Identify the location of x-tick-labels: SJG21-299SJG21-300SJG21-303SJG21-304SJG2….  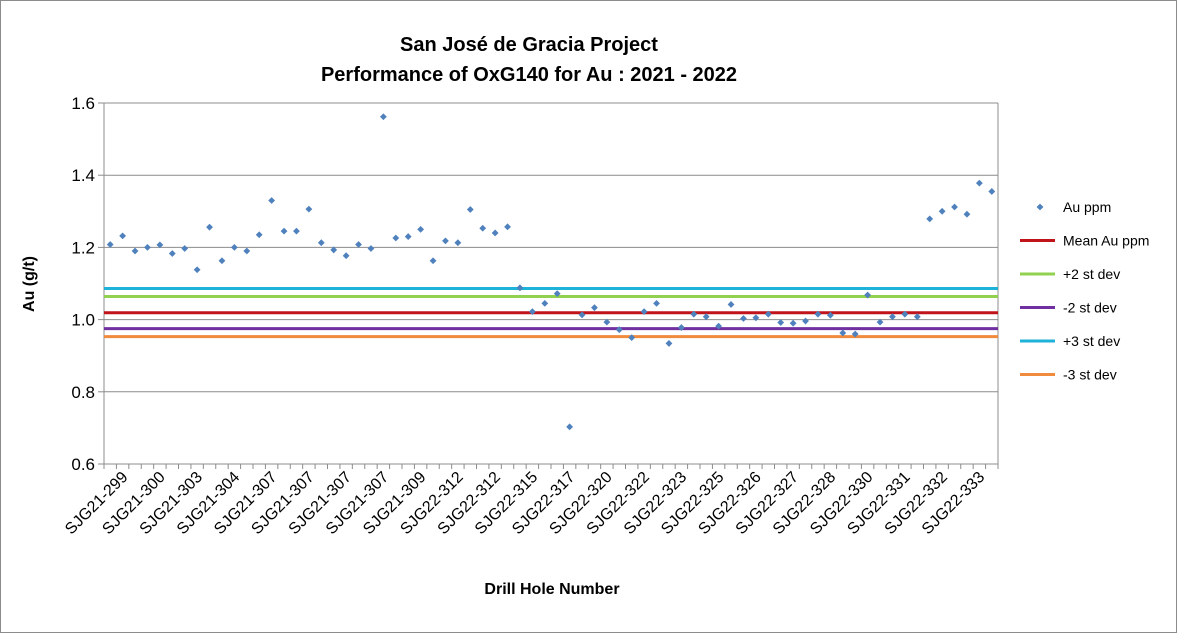
(525, 503).